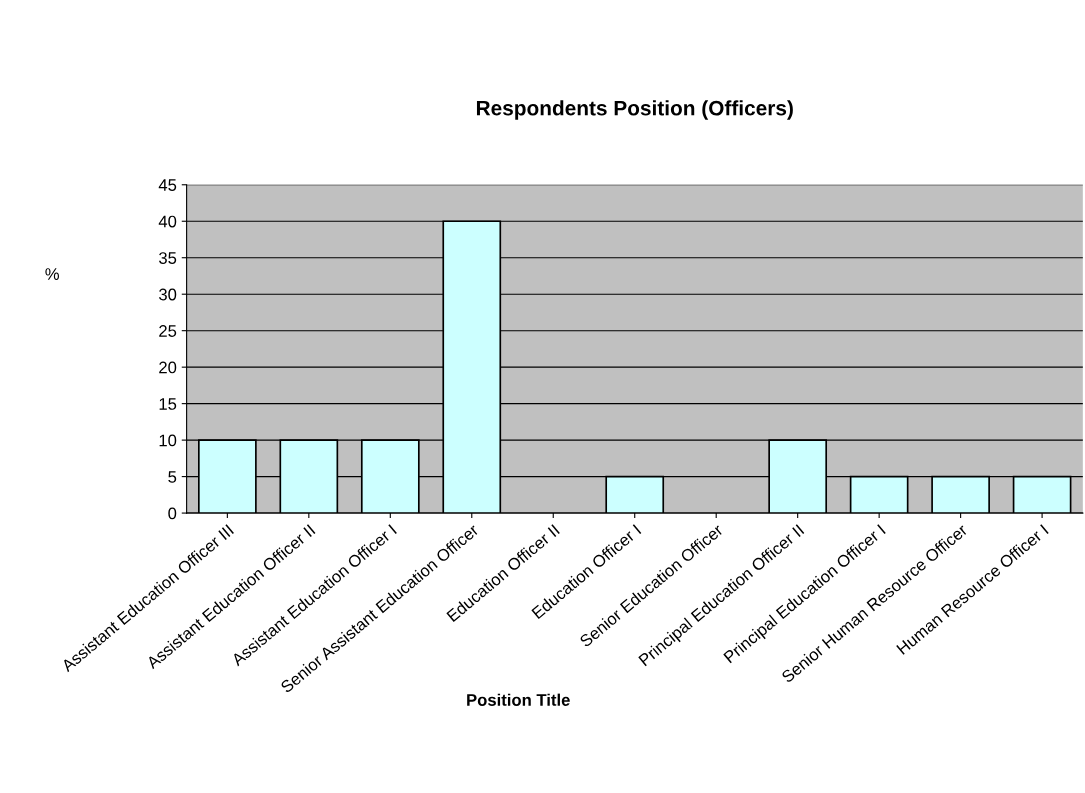 This screenshot has height=793, width=1085. I want to click on y-tick-label: 40, so click(167, 221).